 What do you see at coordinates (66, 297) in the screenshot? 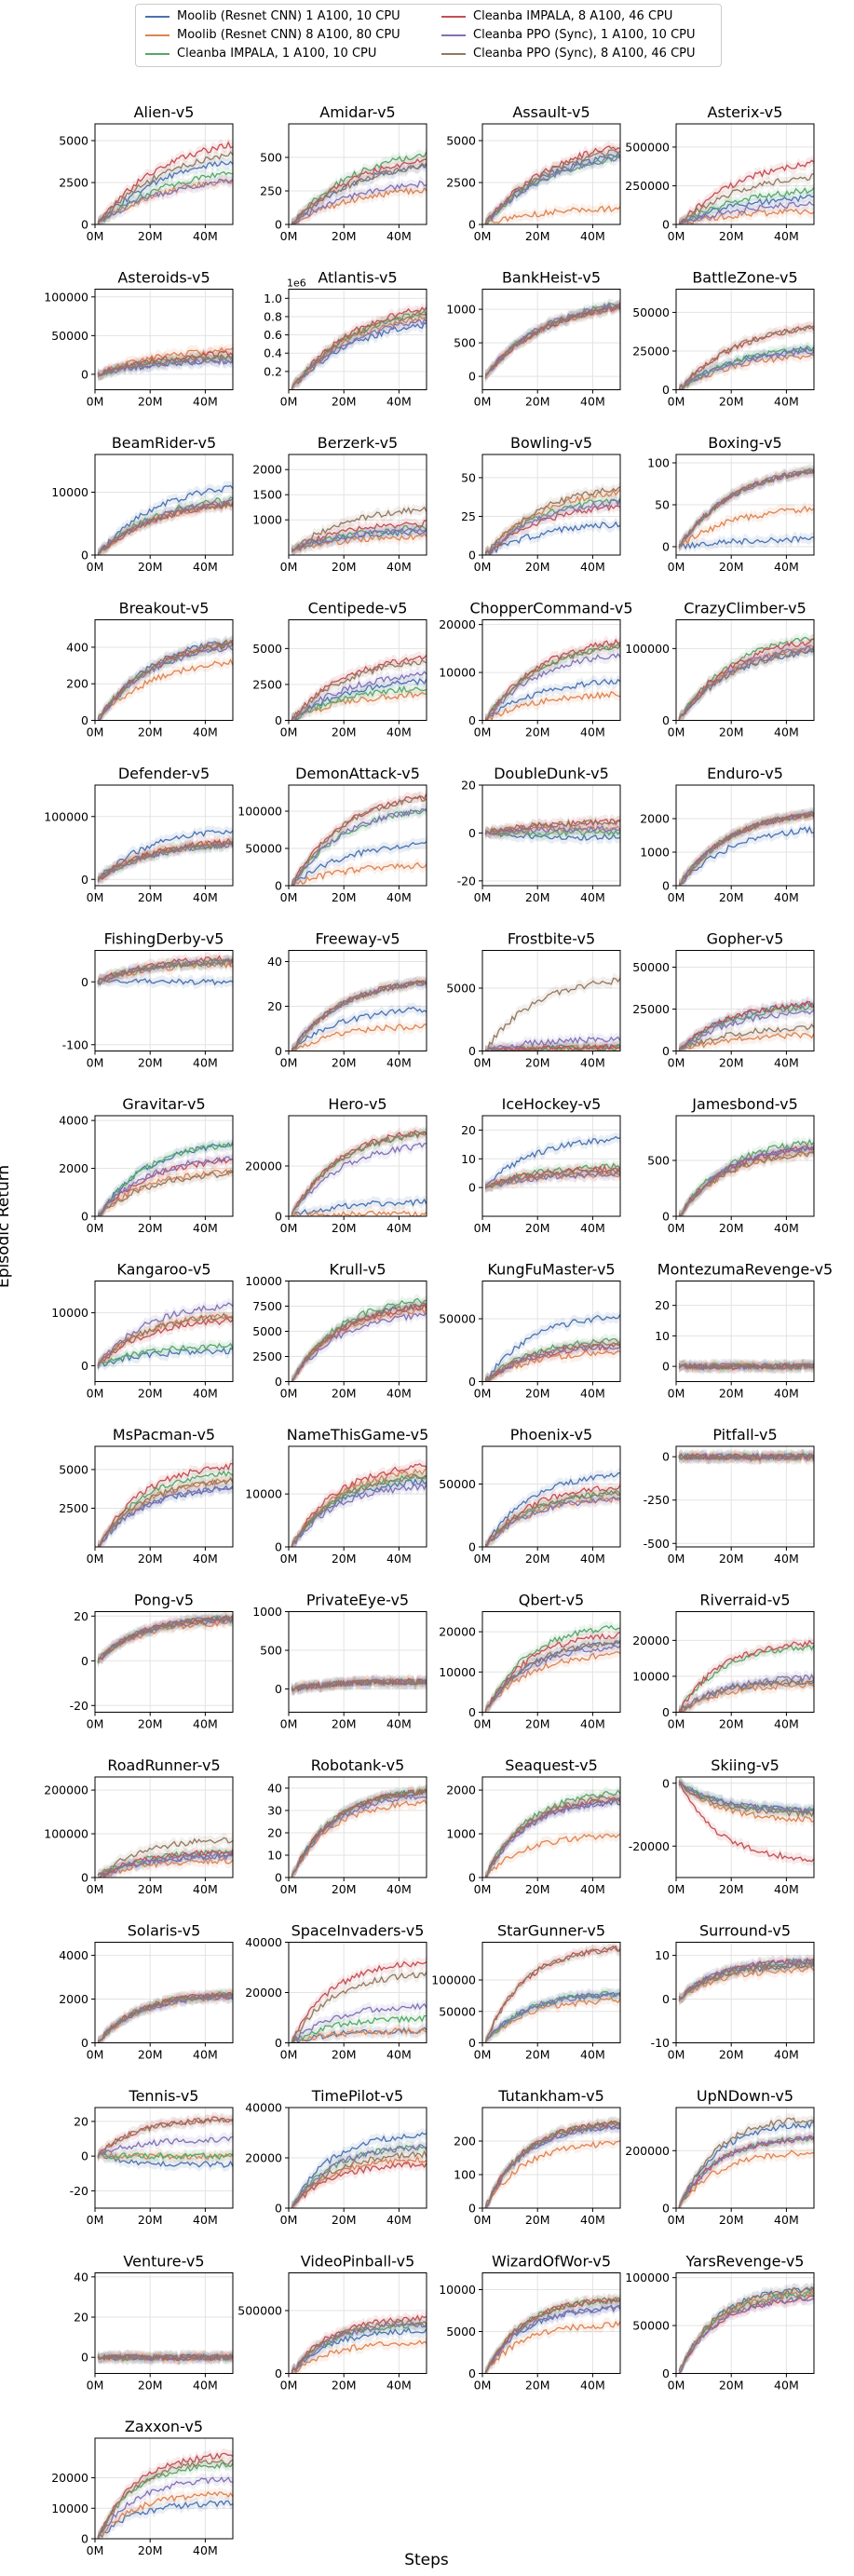
I see `y-tick-label: 100000` at bounding box center [66, 297].